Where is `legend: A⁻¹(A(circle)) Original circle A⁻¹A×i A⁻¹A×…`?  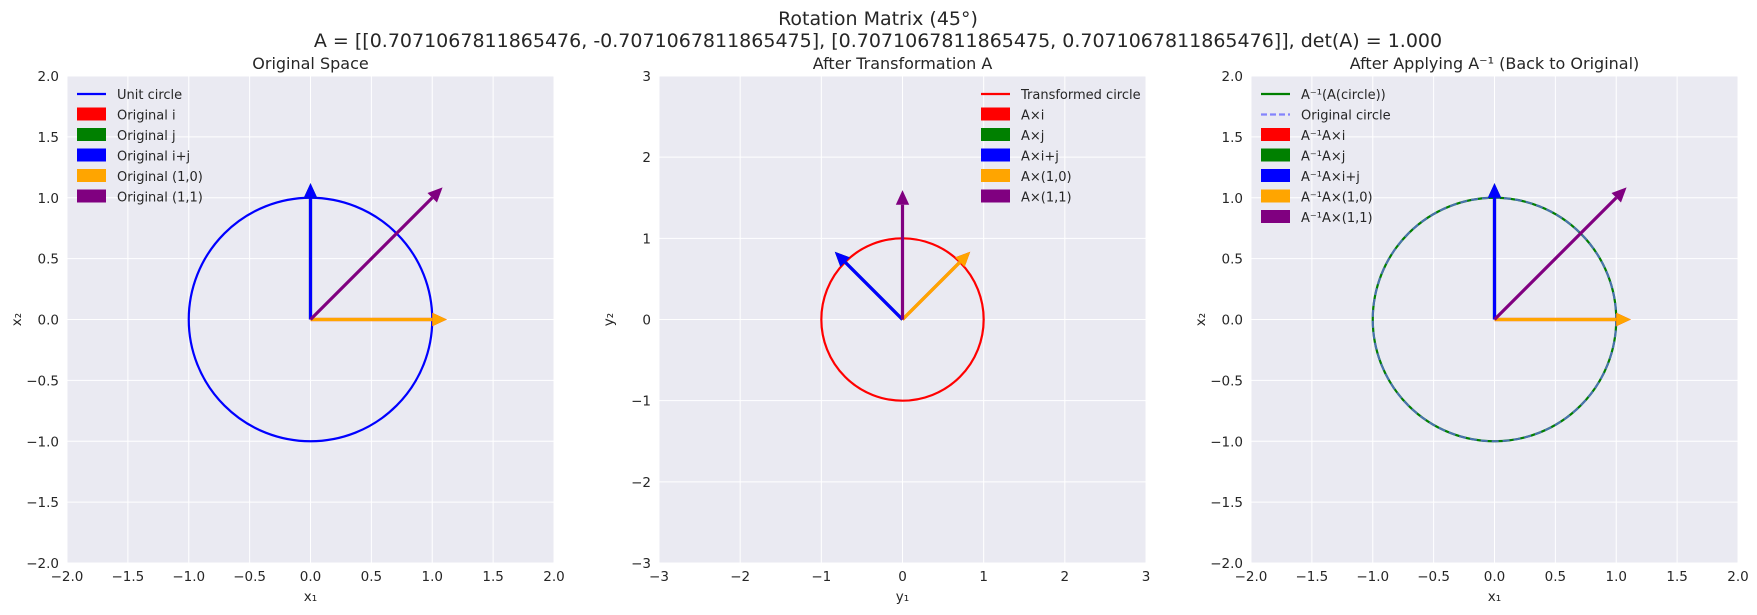 legend: A⁻¹(A(circle)) Original circle A⁻¹A×i A⁻¹A×… is located at coordinates (1326, 157).